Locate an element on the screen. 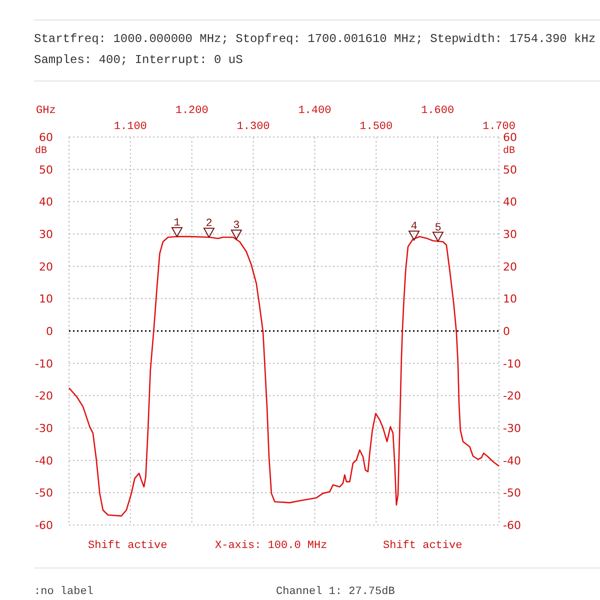 Image resolution: width=600 pixels, height=600 pixels. y2-axis-title: dB is located at coordinates (509, 151).